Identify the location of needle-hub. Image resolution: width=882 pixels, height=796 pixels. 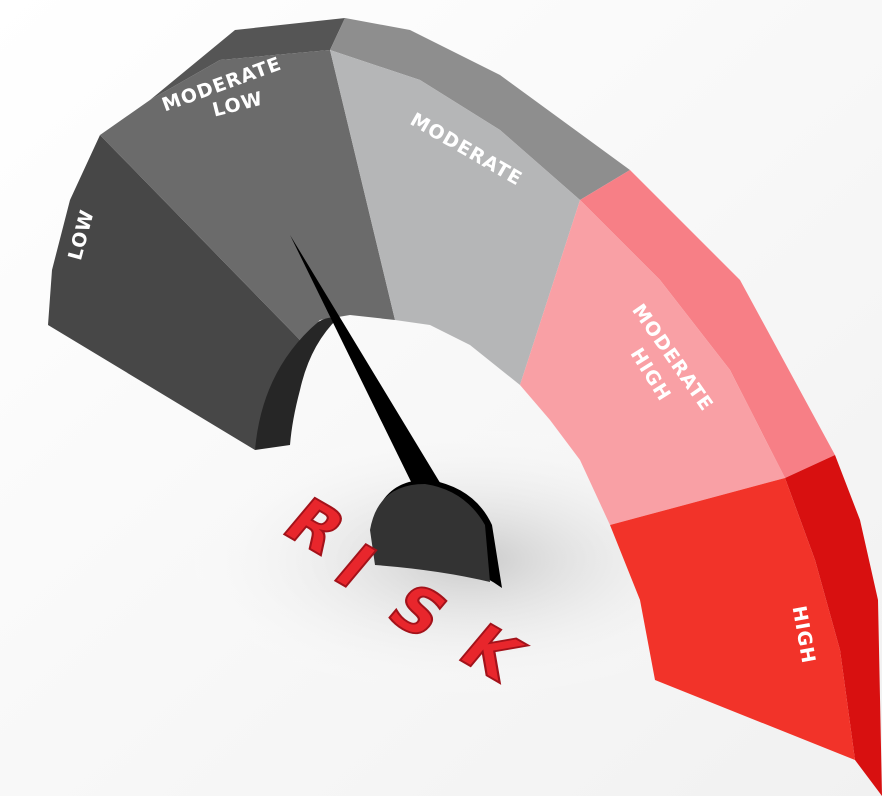
(430, 533).